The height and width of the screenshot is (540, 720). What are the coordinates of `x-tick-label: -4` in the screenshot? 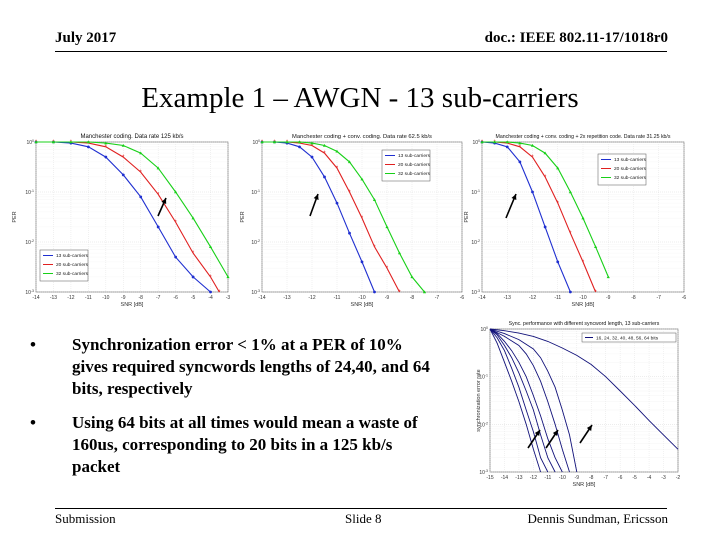 It's located at (649, 478).